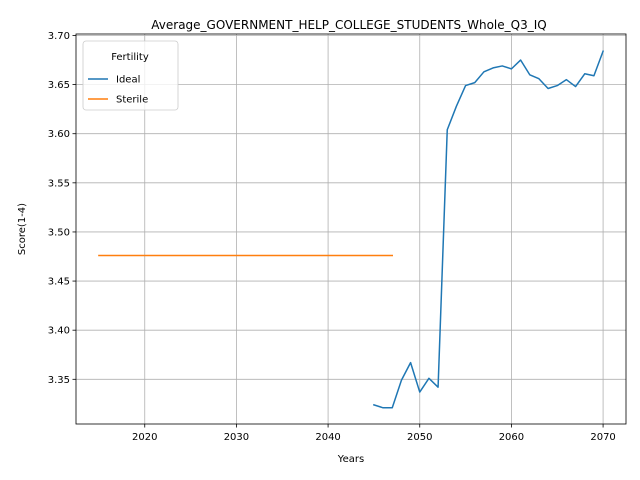 Image resolution: width=640 pixels, height=480 pixels. I want to click on x-tick-label: 2030, so click(236, 437).